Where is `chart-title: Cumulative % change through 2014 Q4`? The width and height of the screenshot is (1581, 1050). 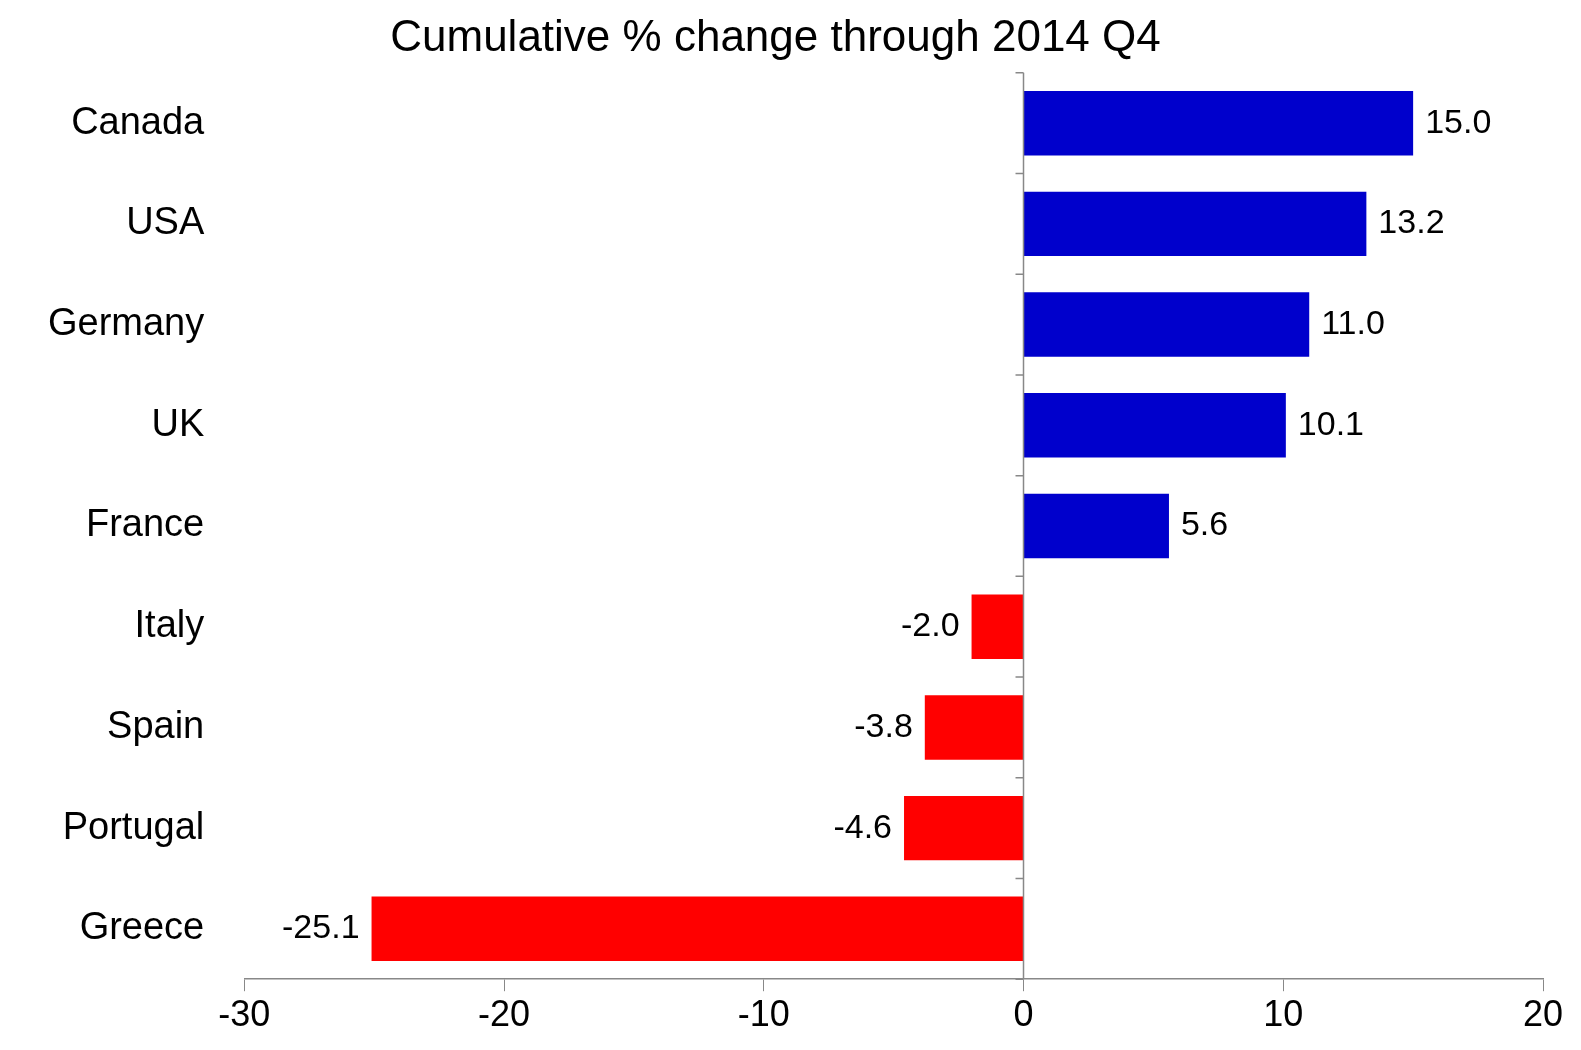 chart-title: Cumulative % change through 2014 Q4 is located at coordinates (775, 35).